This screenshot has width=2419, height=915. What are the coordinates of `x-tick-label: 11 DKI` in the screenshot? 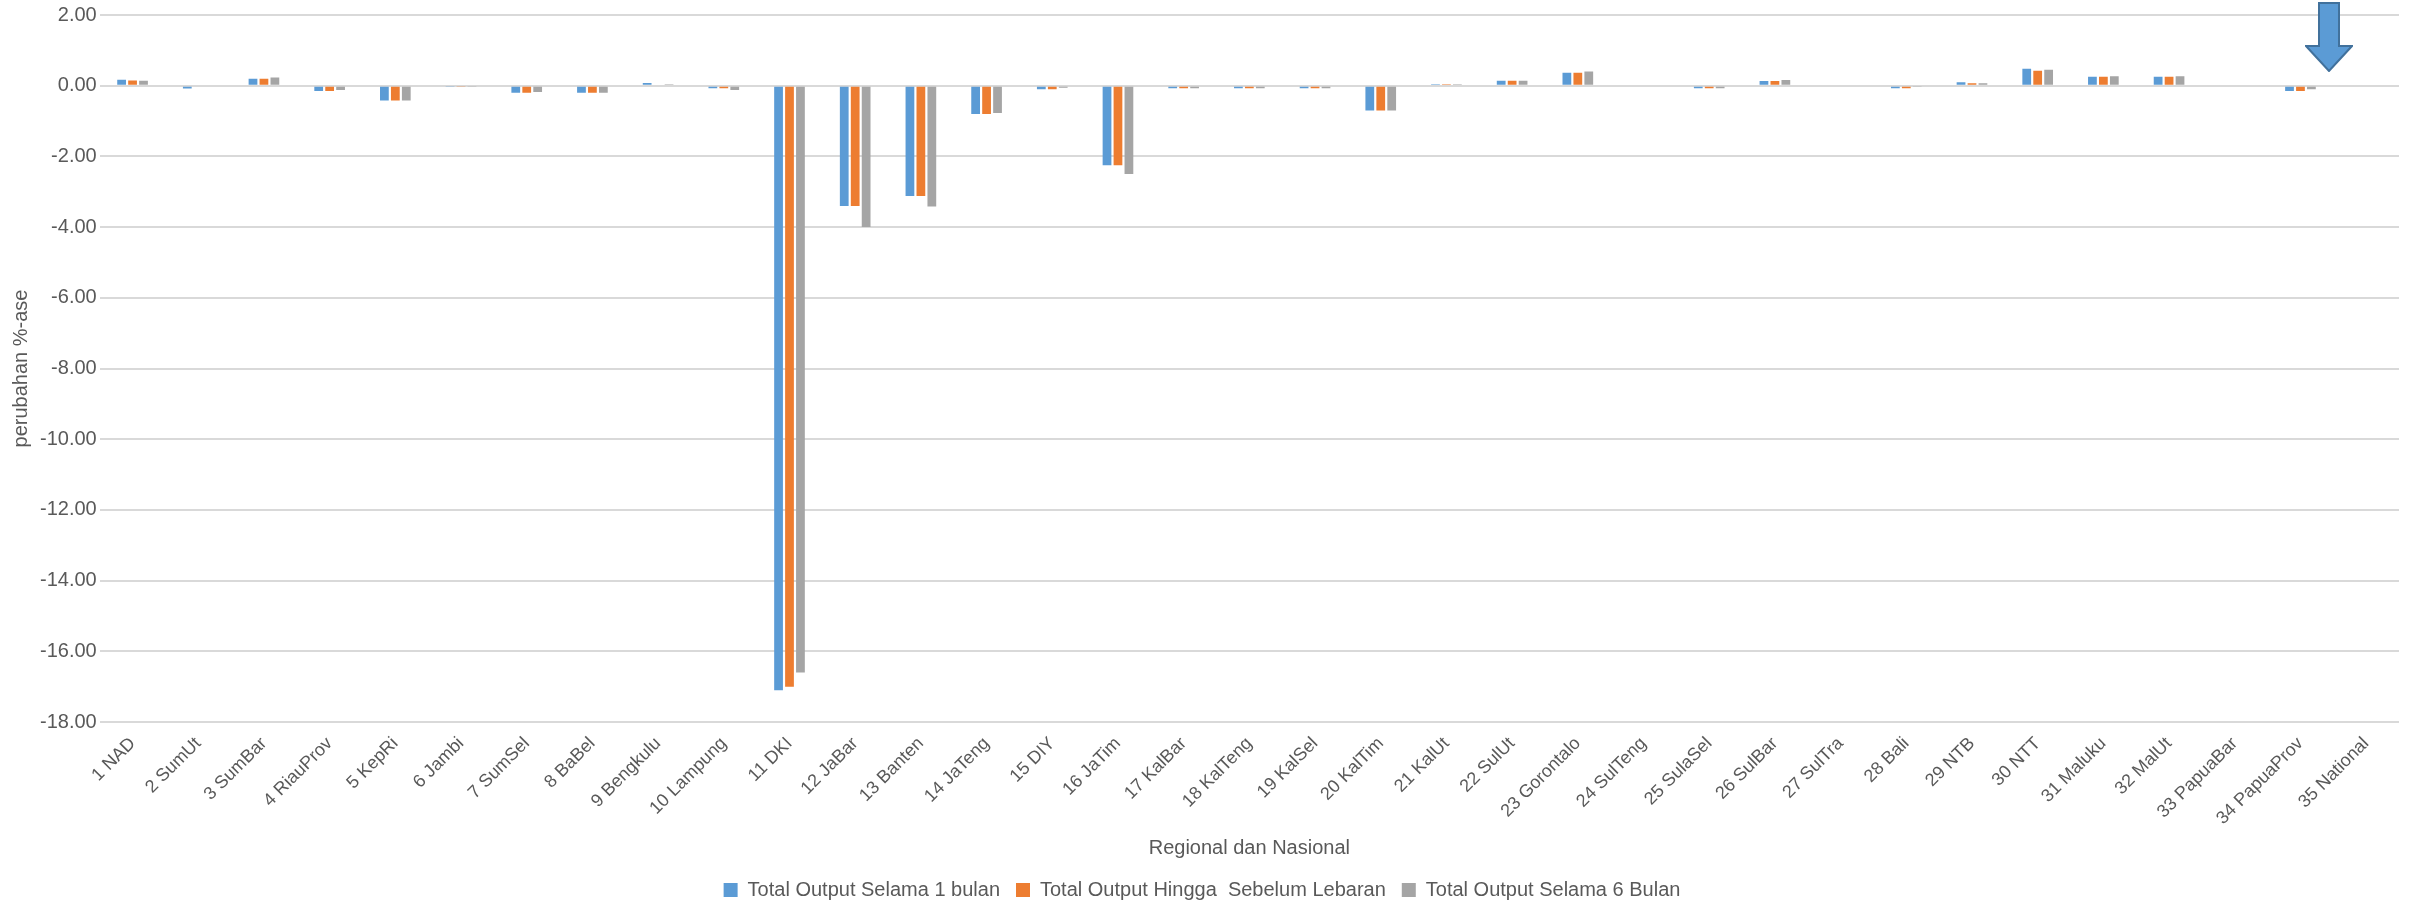 It's located at (769, 759).